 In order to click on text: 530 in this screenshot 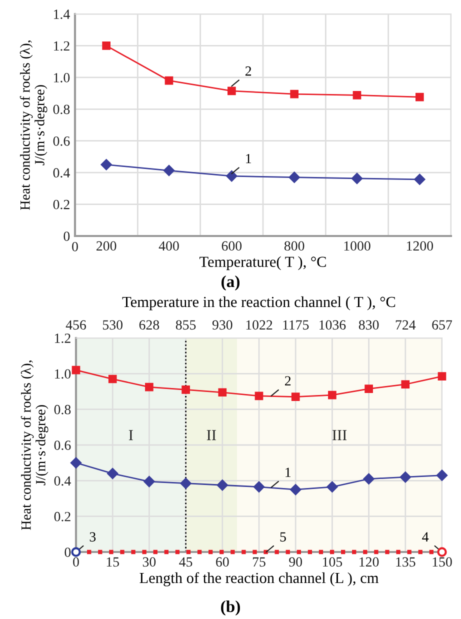, I will do `click(112, 325)`.